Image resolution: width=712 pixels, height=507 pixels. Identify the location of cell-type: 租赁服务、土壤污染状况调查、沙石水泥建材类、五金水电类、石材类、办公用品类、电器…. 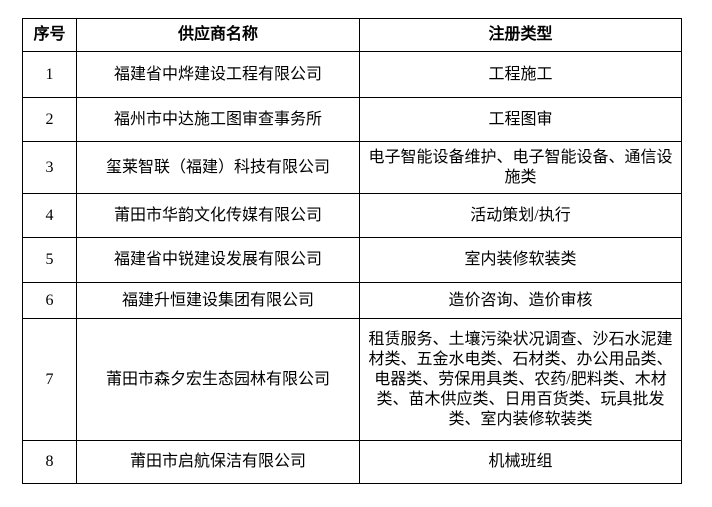
(520, 379).